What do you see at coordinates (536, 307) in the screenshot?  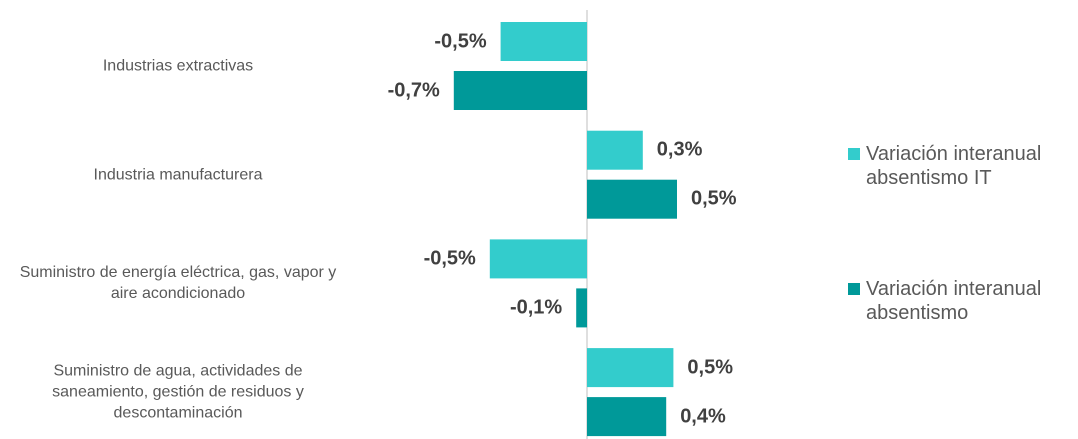 I see `data-label: -0,1%` at bounding box center [536, 307].